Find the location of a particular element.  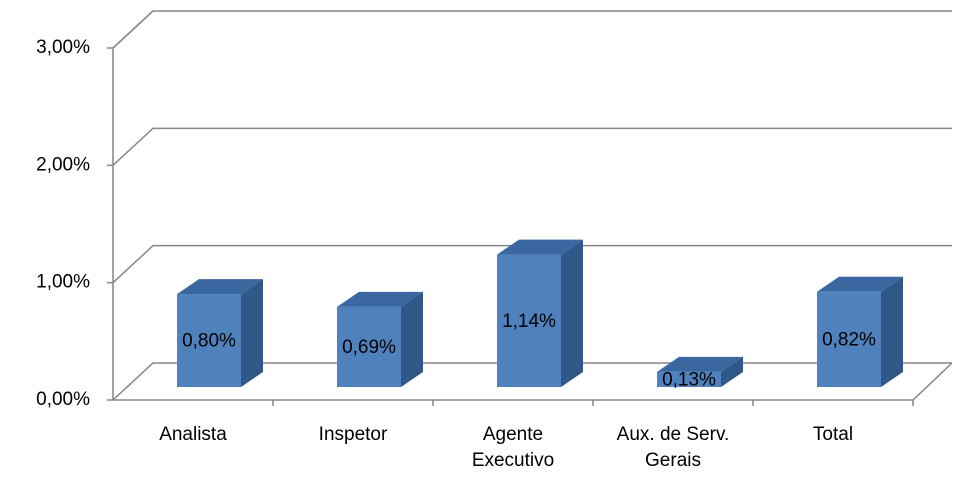

y-axis-back is located at coordinates (133, 29).